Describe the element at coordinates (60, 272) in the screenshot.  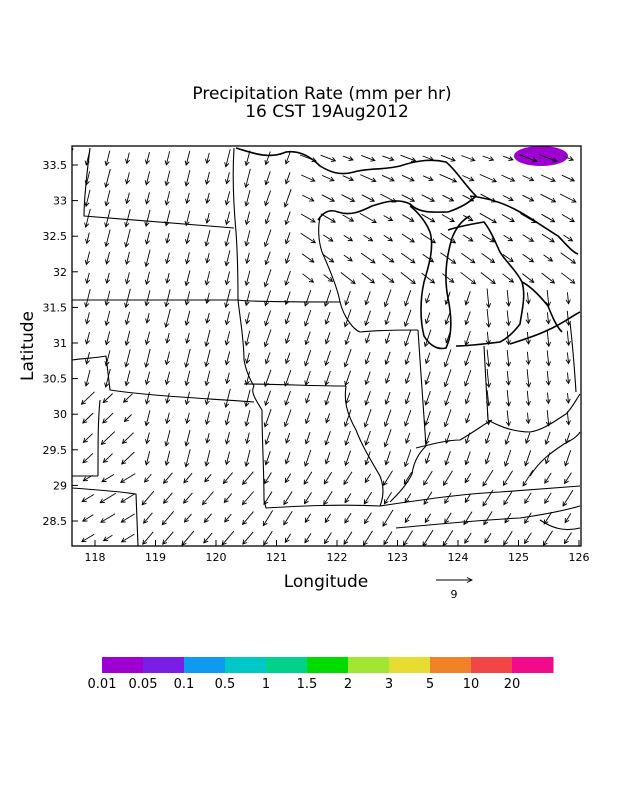
I see `y-tick-label: 32` at that location.